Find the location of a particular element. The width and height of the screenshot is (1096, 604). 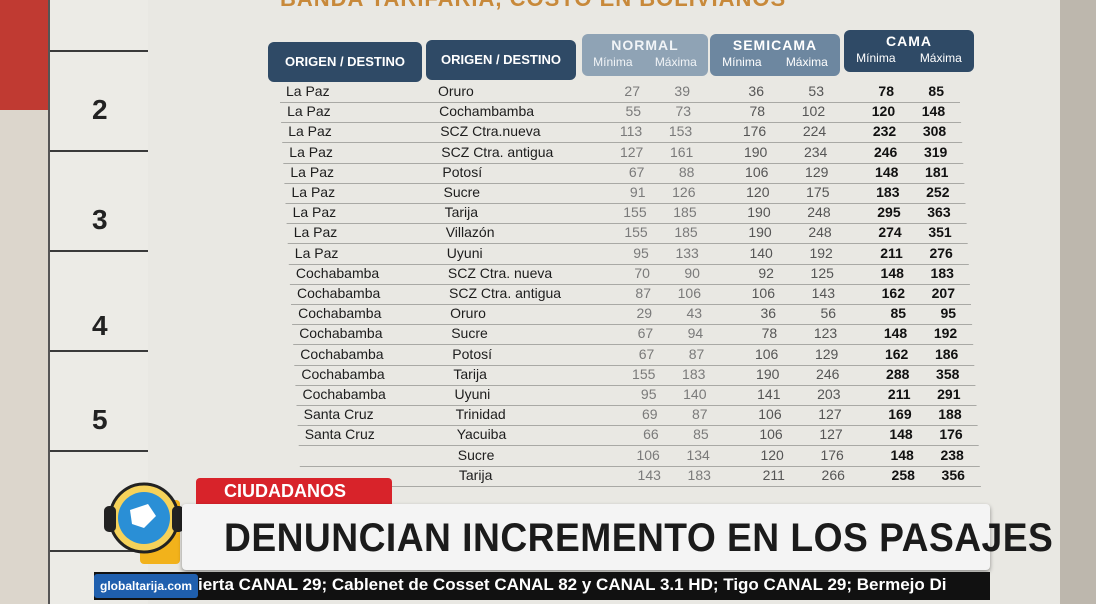

cell-n2: 161 is located at coordinates (681, 151).